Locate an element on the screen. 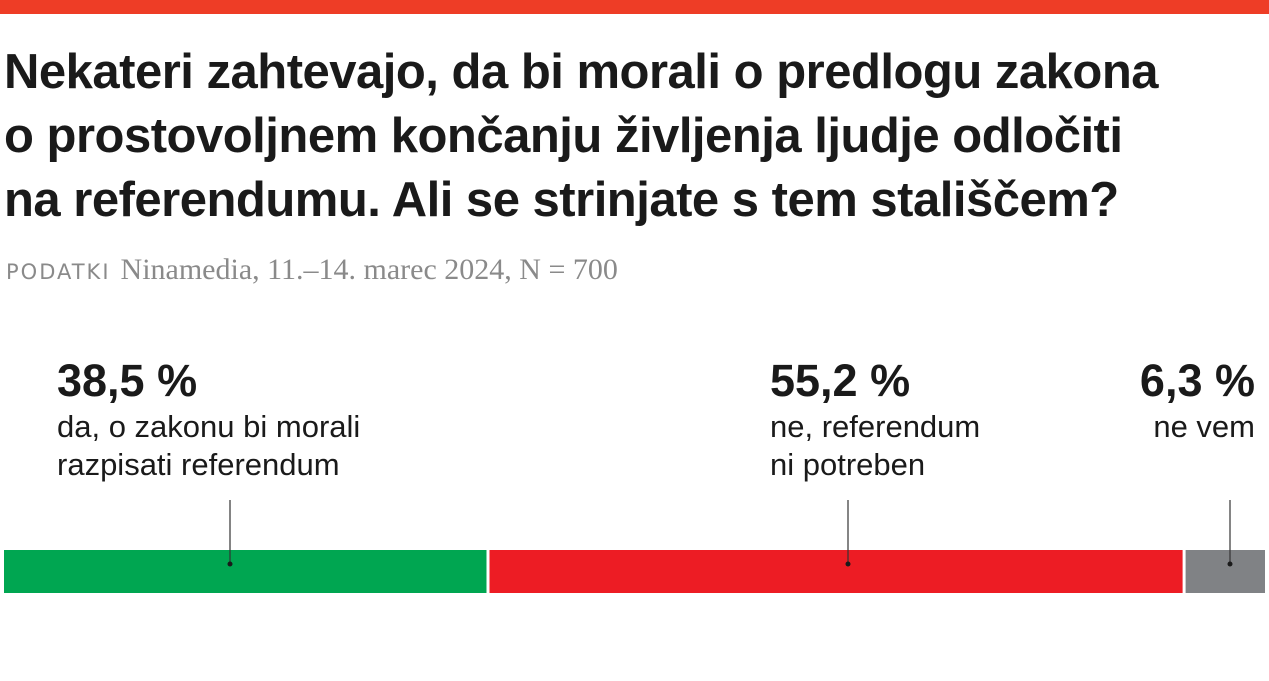 This screenshot has height=681, width=1269. segment-desc-line: da, o zakonu bi morali is located at coordinates (209, 426).